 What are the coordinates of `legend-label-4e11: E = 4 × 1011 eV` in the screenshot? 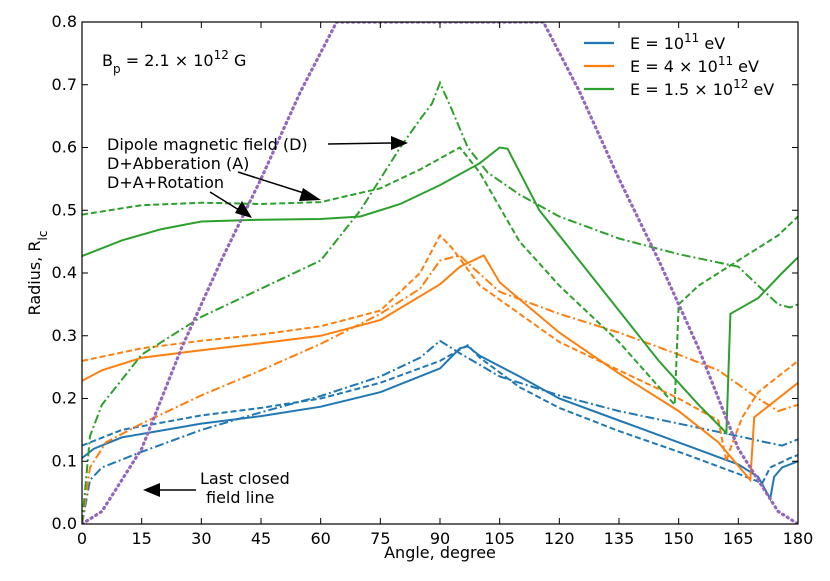 It's located at (694, 65).